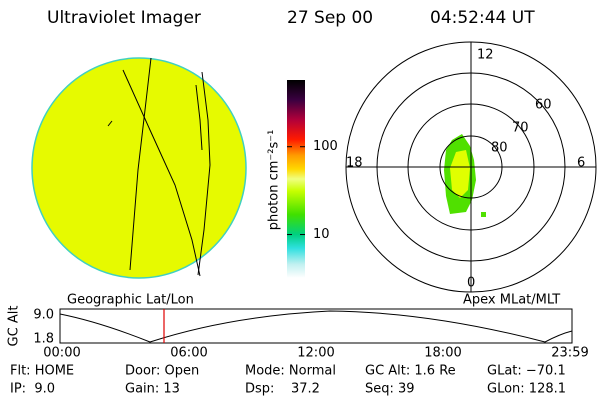  I want to click on status-field: Door: Open, so click(162, 371).